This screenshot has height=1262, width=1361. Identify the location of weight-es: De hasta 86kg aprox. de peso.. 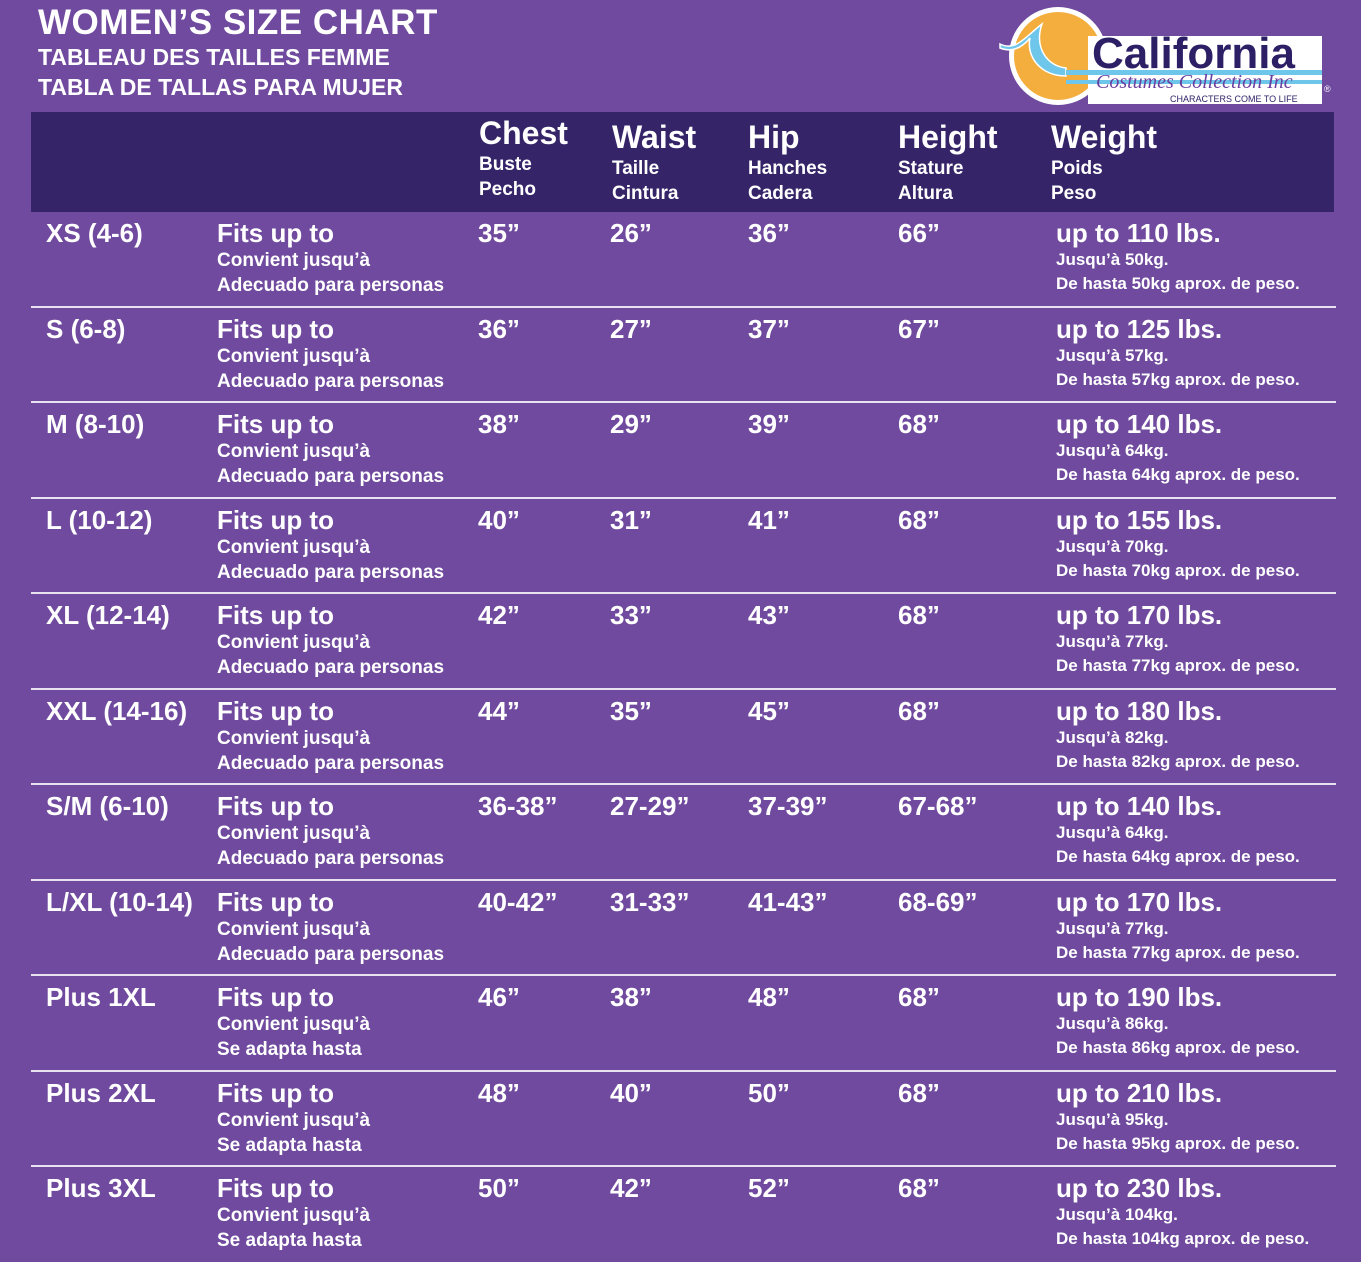
(1178, 1047).